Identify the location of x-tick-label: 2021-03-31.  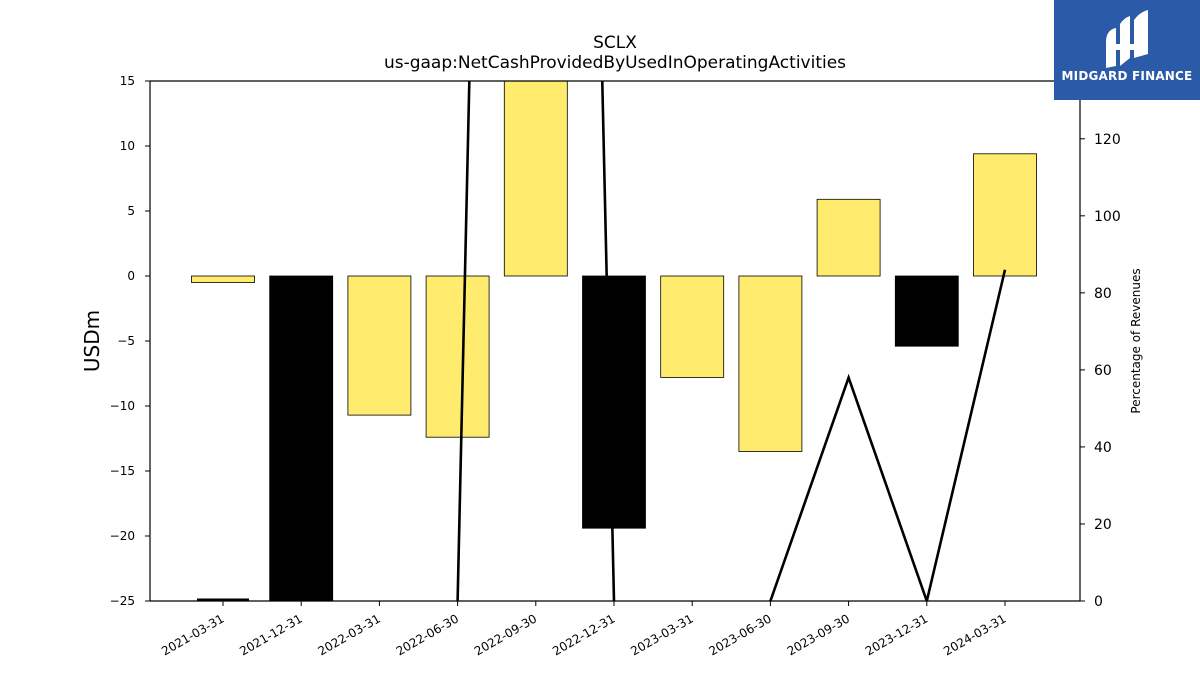
(192, 634).